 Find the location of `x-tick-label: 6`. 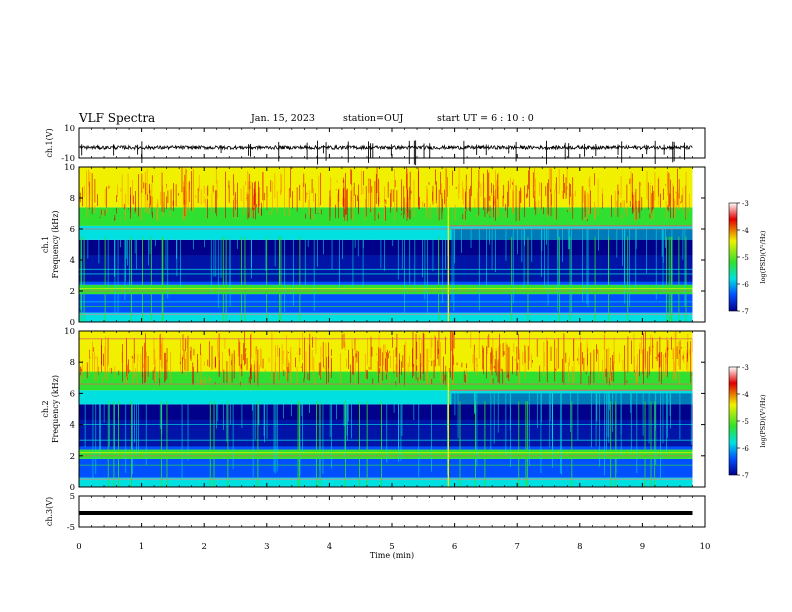

x-tick-label: 6 is located at coordinates (454, 547).